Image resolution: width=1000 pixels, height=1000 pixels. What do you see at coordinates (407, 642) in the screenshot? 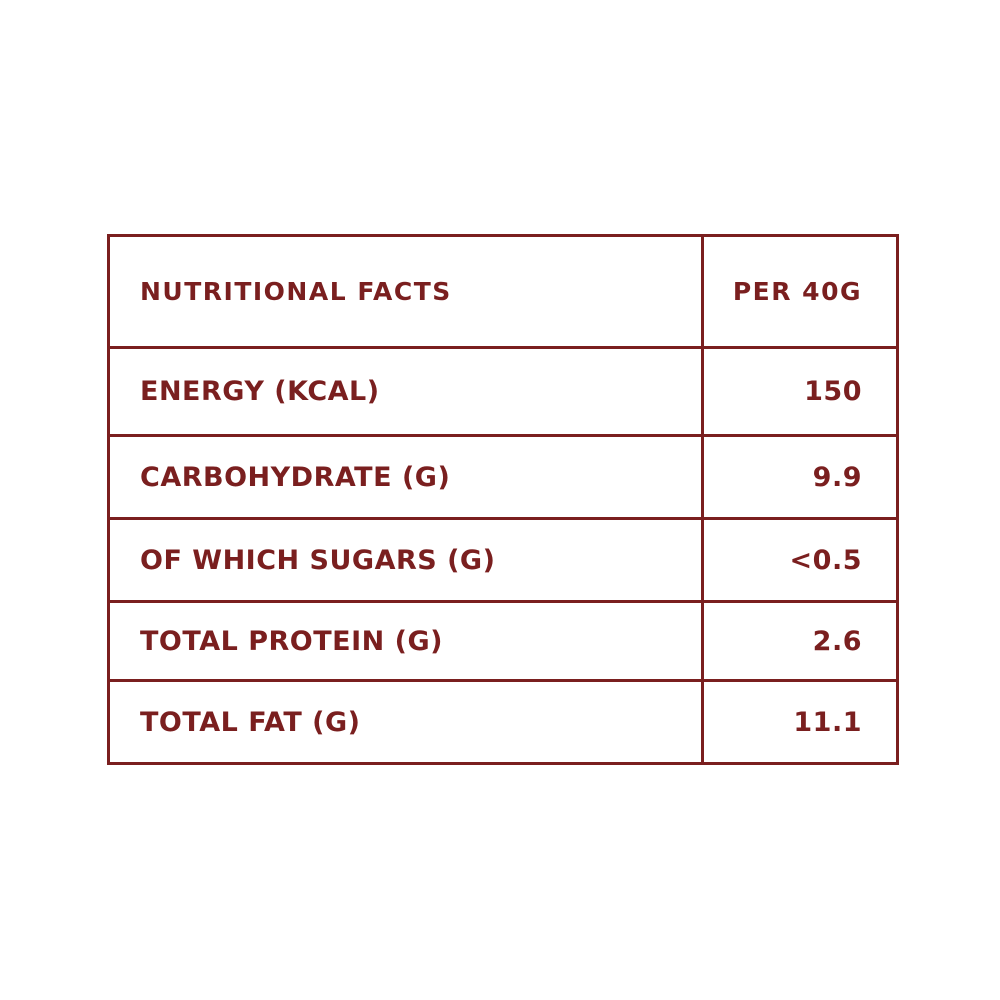
I see `row-protein-label: TOTAL PROTEIN (G)` at bounding box center [407, 642].